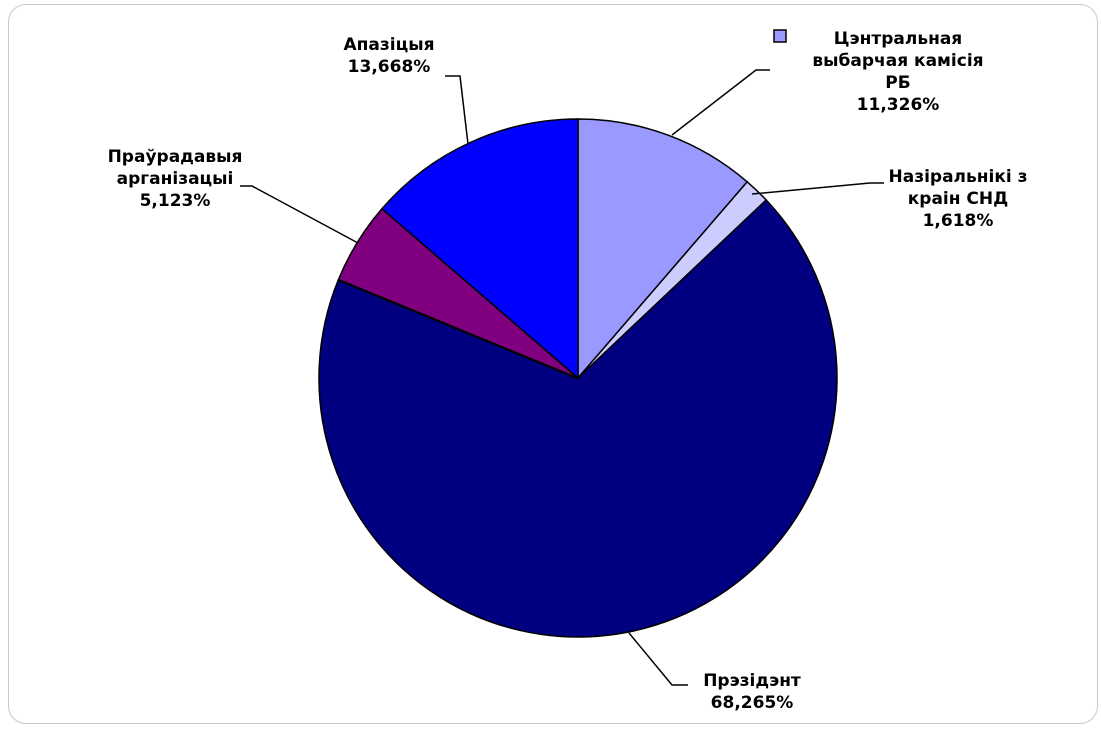 This screenshot has width=1101, height=729. I want to click on slice-category-label: краін СНД, so click(958, 199).